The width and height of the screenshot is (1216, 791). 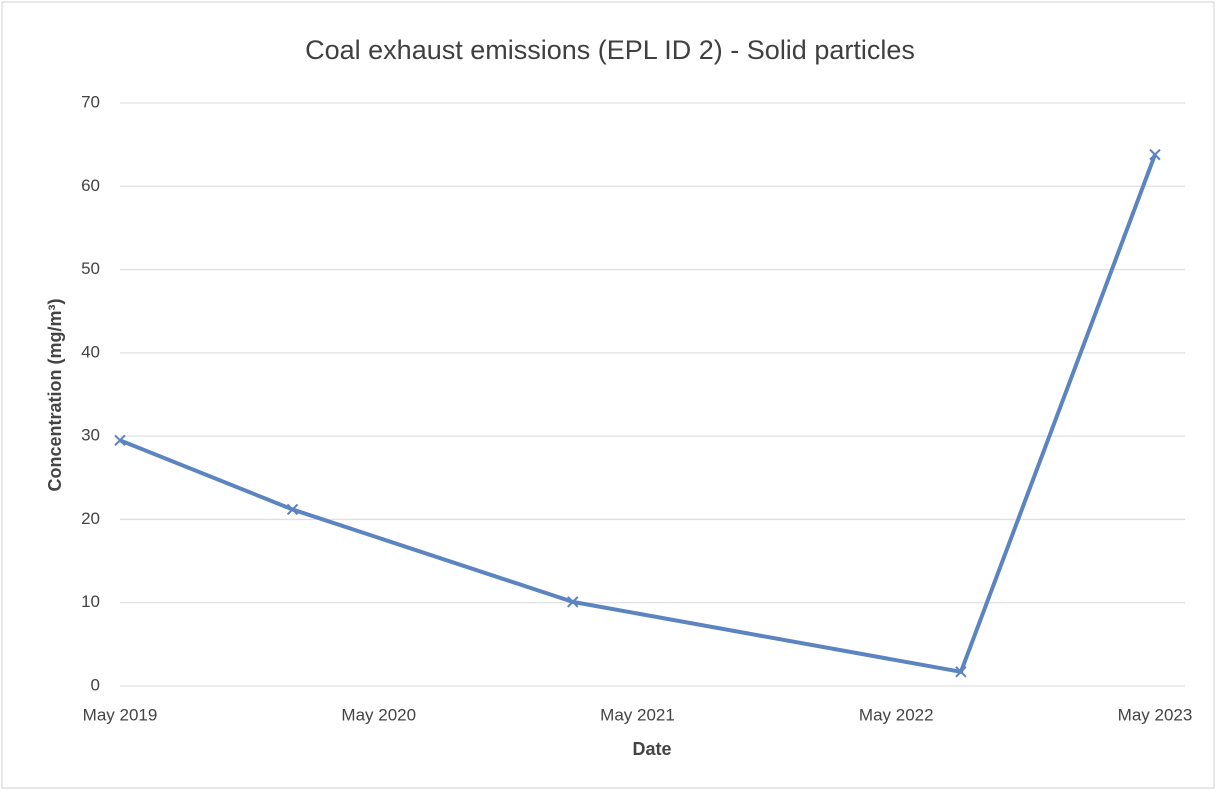 What do you see at coordinates (90, 435) in the screenshot?
I see `y-tick-label: 30` at bounding box center [90, 435].